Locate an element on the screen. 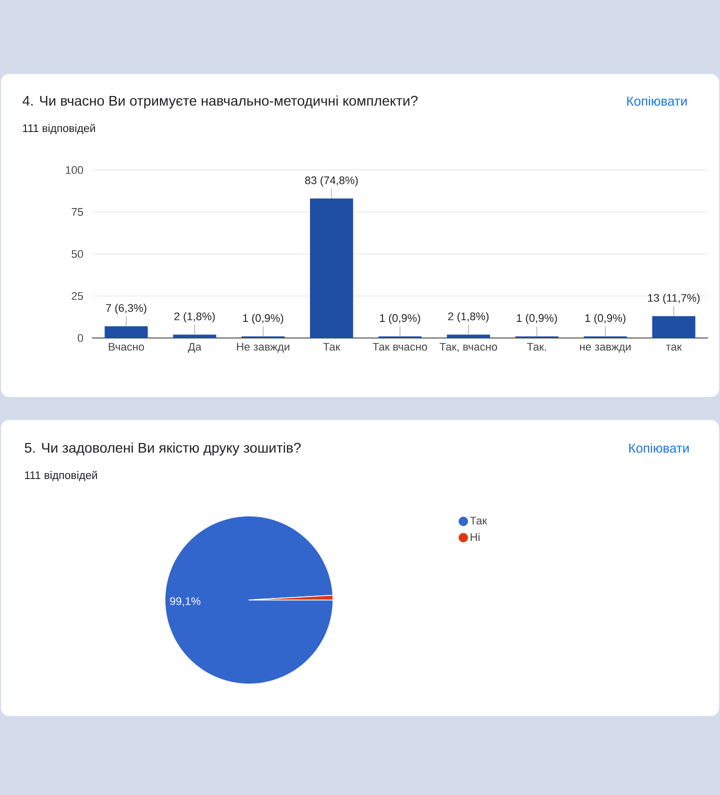  data-label: 99,1% is located at coordinates (185, 601).